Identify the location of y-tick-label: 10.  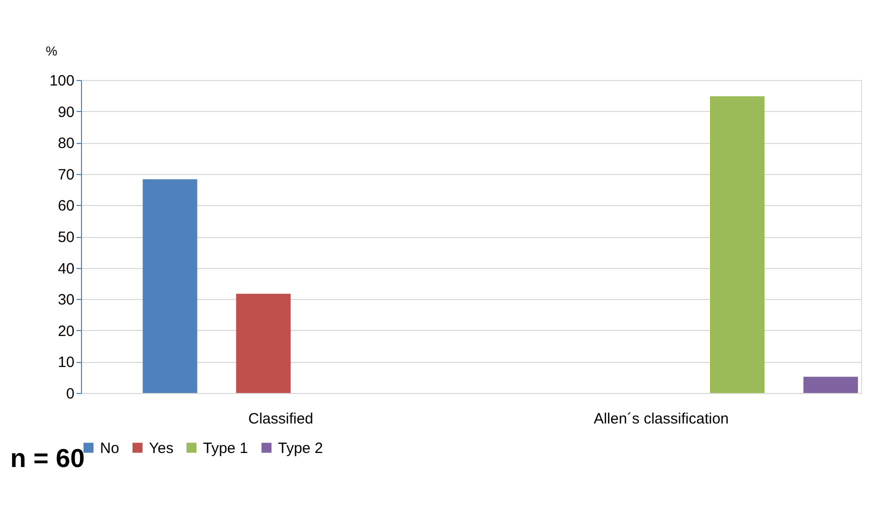
(66, 363).